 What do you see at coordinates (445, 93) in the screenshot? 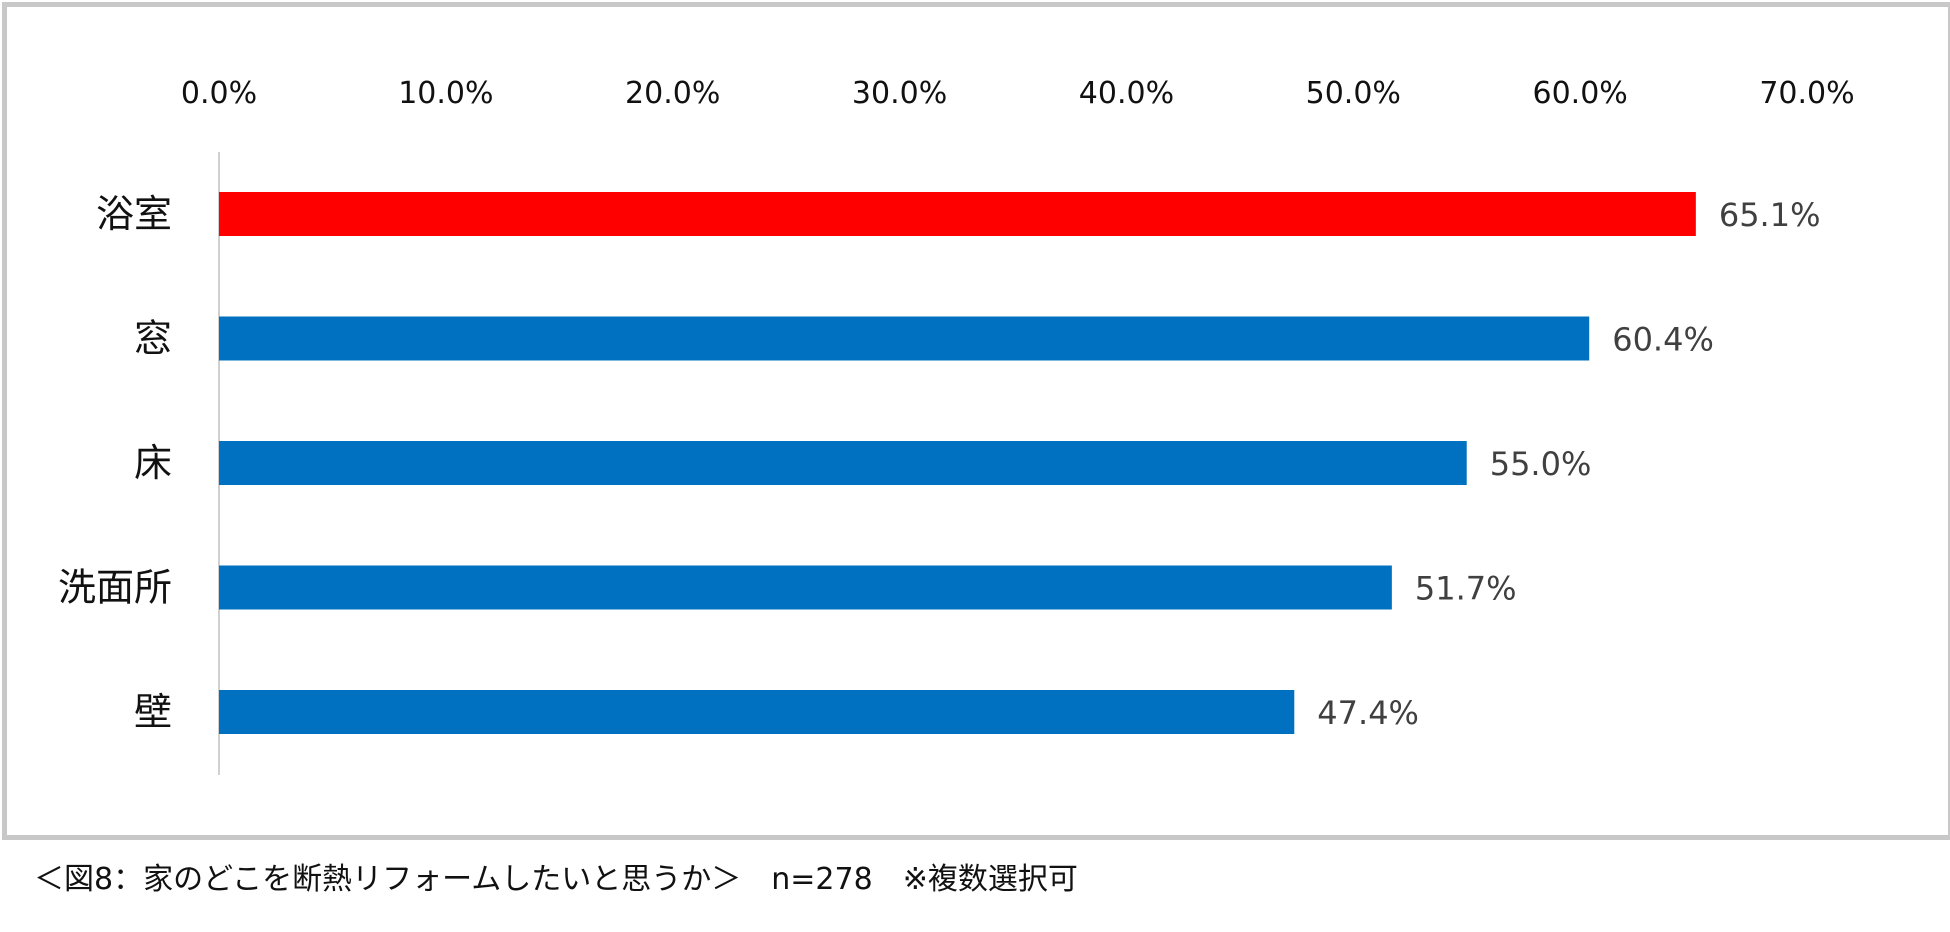
I see `x-tick-label: 10.0%` at bounding box center [445, 93].